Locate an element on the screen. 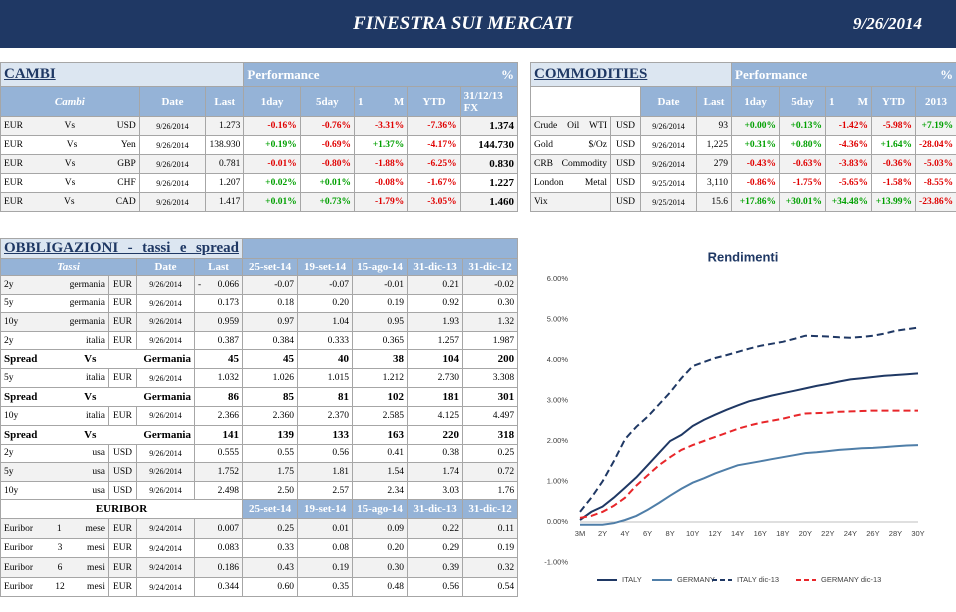 This screenshot has height=612, width=956. cell: 31-dic-13 is located at coordinates (435, 509).